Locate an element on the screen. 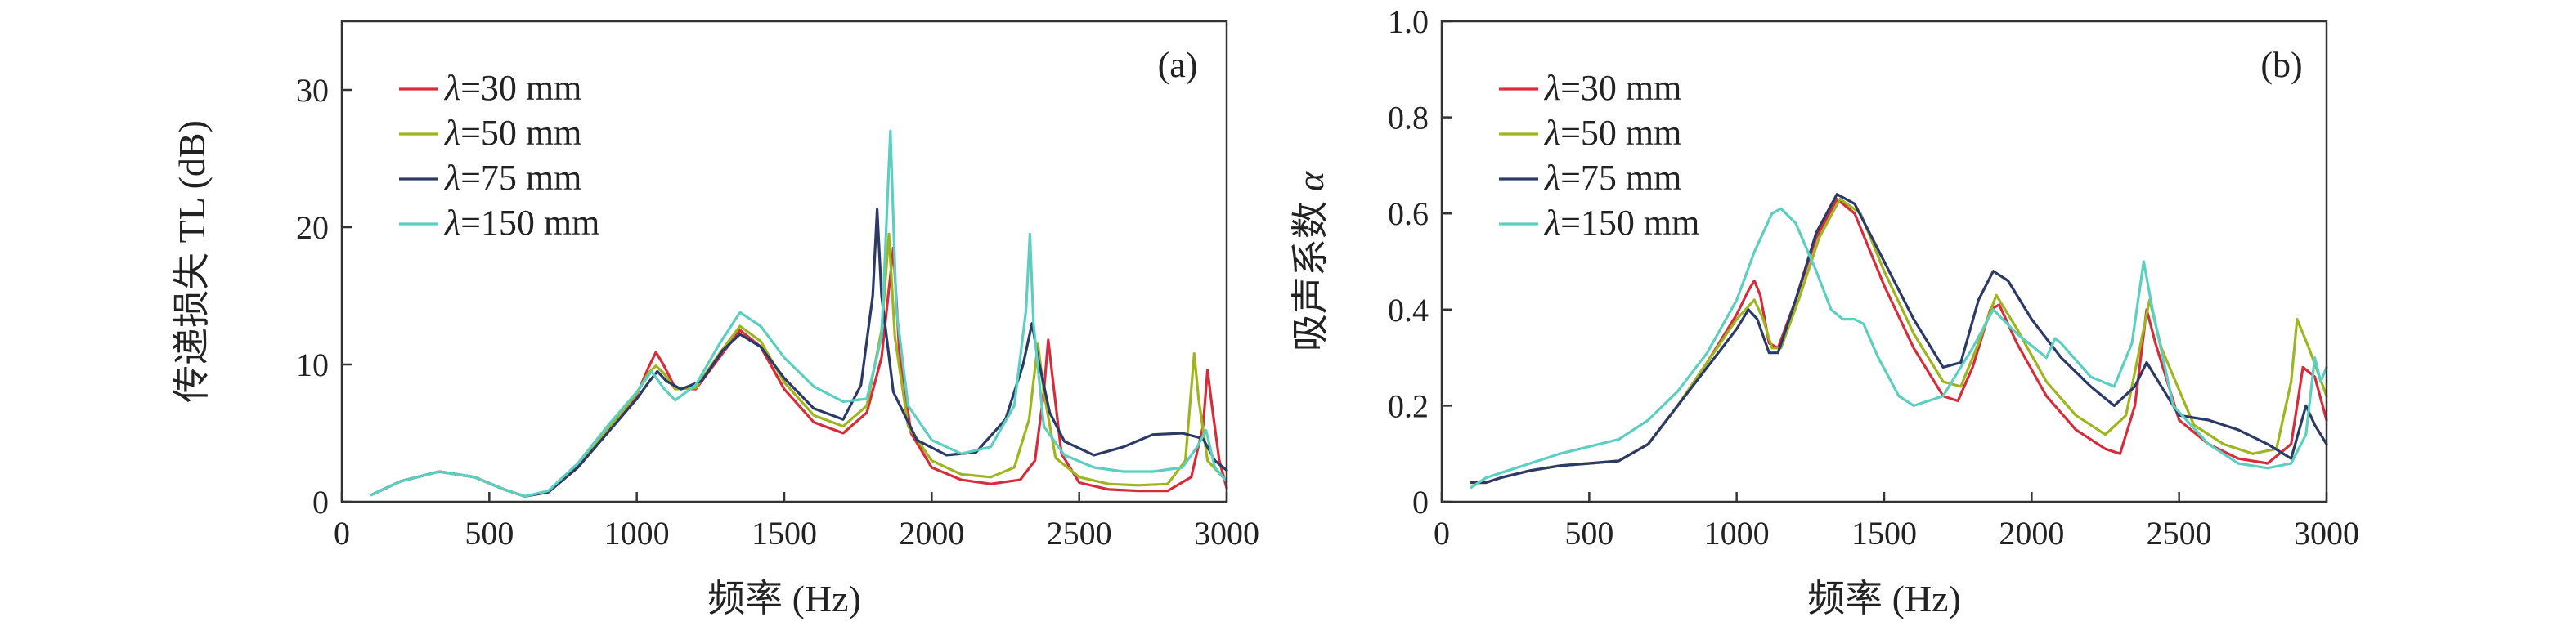  y-tick-label: 10 is located at coordinates (313, 365).